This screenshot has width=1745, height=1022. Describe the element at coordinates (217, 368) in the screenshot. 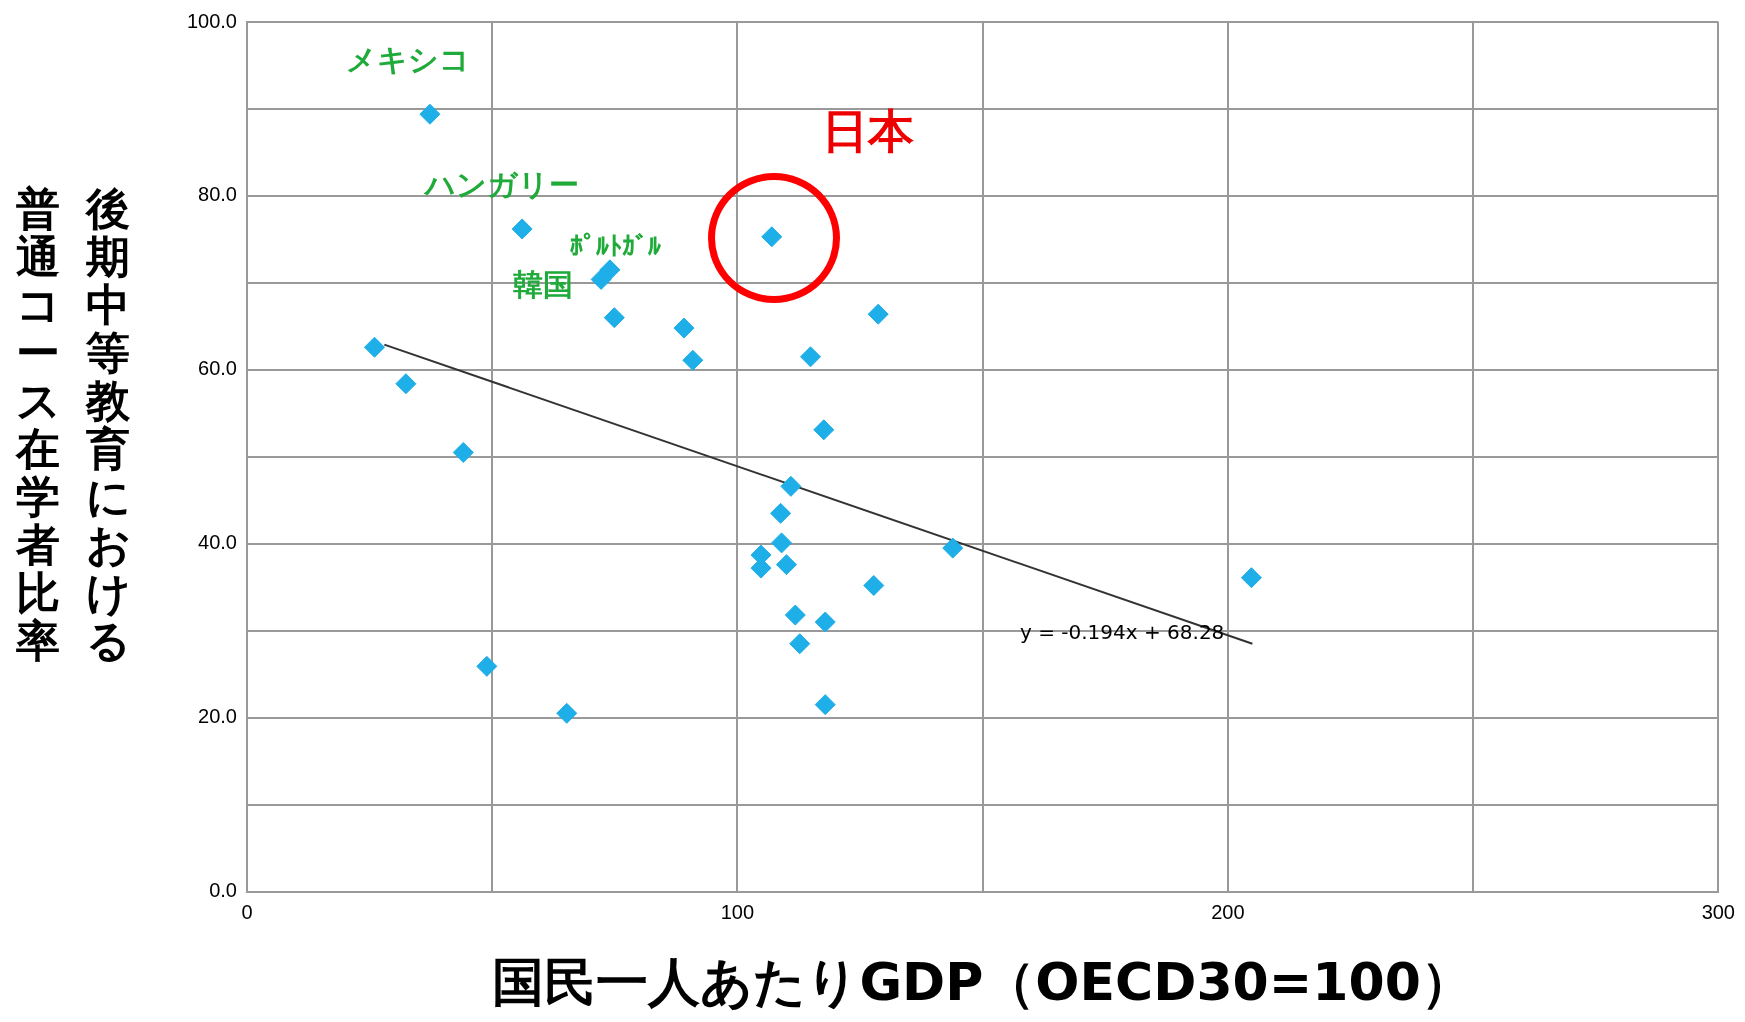

I see `y-tick-label: 60.0` at that location.